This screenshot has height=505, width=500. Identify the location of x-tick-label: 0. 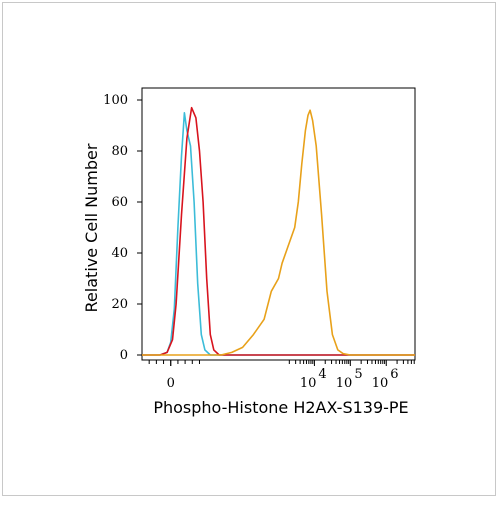
(171, 383).